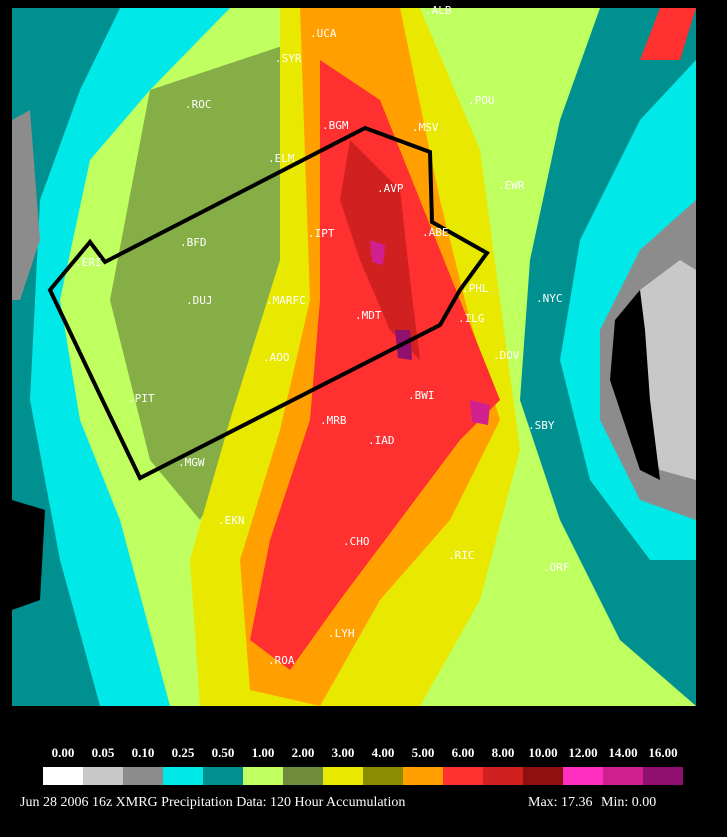 The image size is (727, 837). Describe the element at coordinates (231, 520) in the screenshot. I see `station-label: .EKN` at that location.